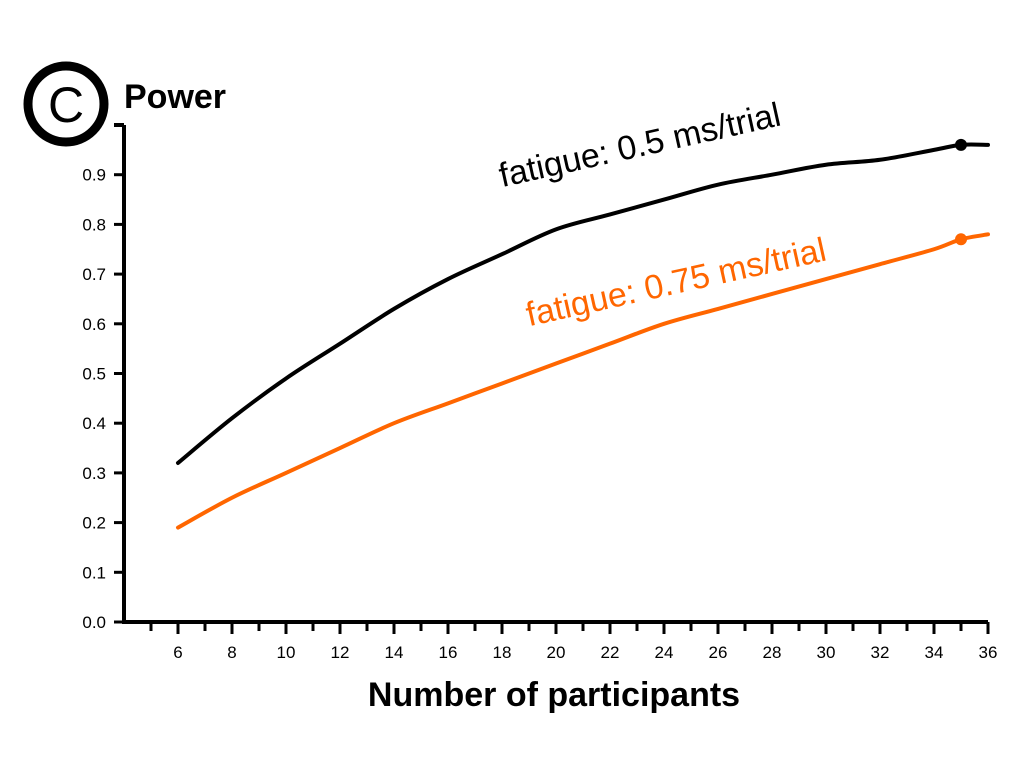 The width and height of the screenshot is (1024, 768). What do you see at coordinates (286, 652) in the screenshot?
I see `x-tick-label: 10` at bounding box center [286, 652].